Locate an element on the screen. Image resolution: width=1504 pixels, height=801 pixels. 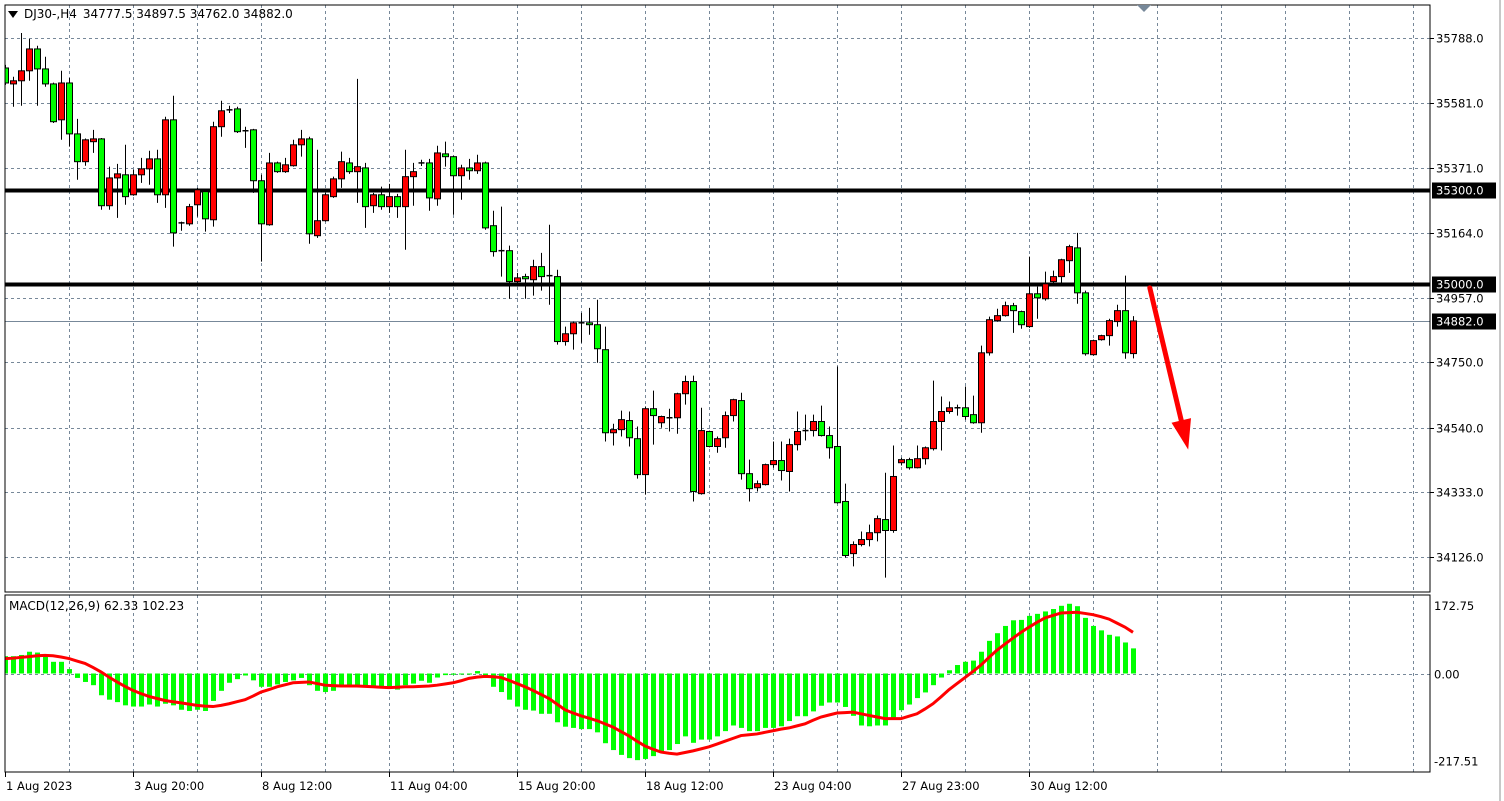
macd-axis-label: 172.75 is located at coordinates (1454, 606).